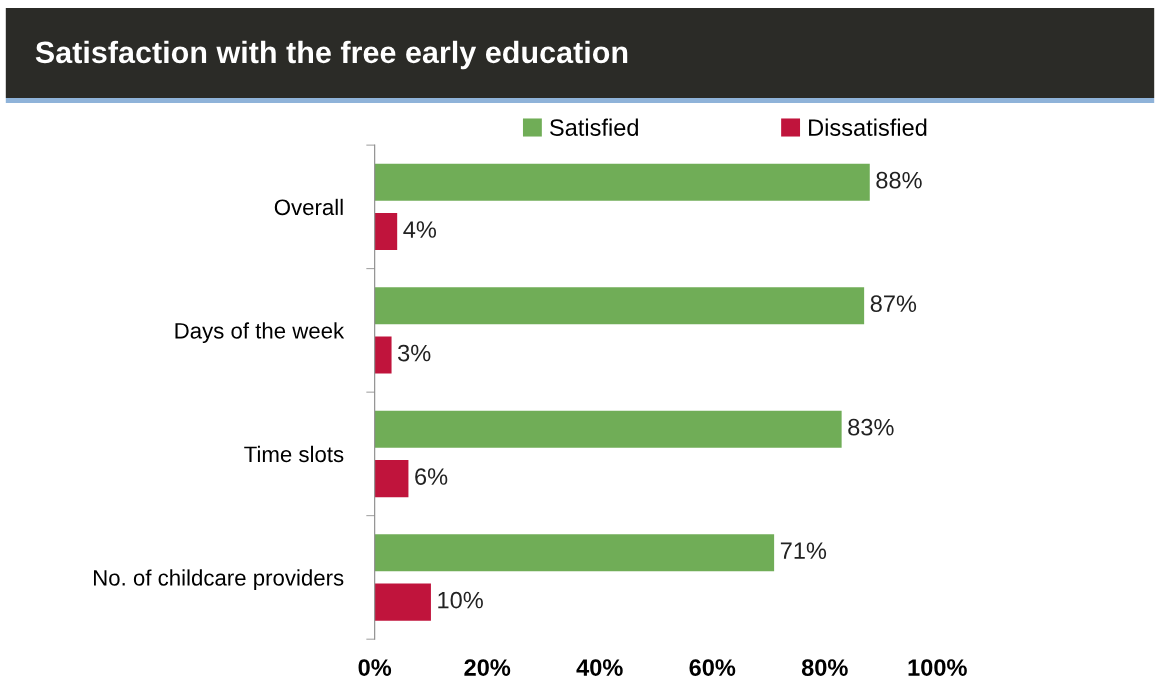 The height and width of the screenshot is (691, 1160). I want to click on data-label: 88%, so click(899, 180).